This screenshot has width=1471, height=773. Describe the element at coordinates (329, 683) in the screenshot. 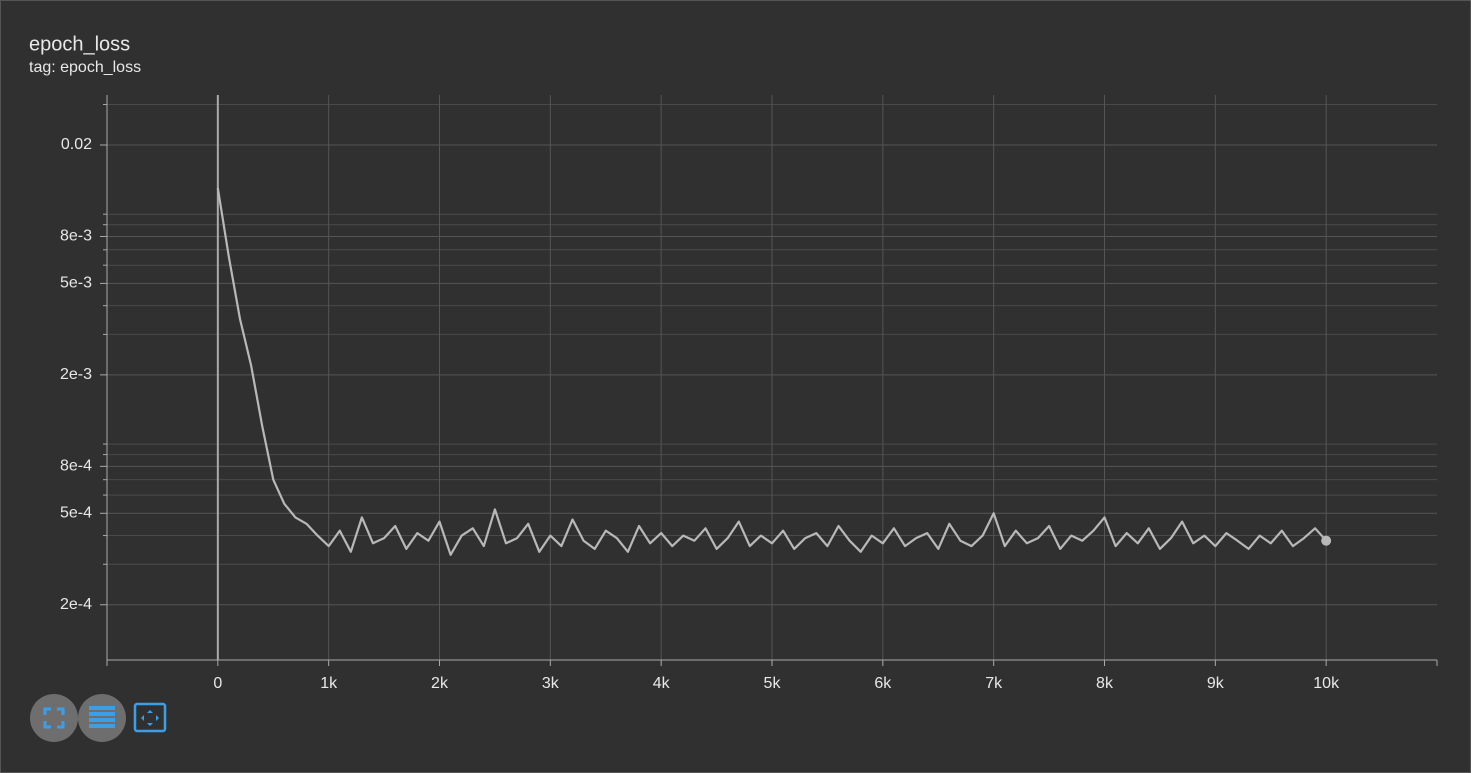

I see `x-tick-label: 1k` at that location.